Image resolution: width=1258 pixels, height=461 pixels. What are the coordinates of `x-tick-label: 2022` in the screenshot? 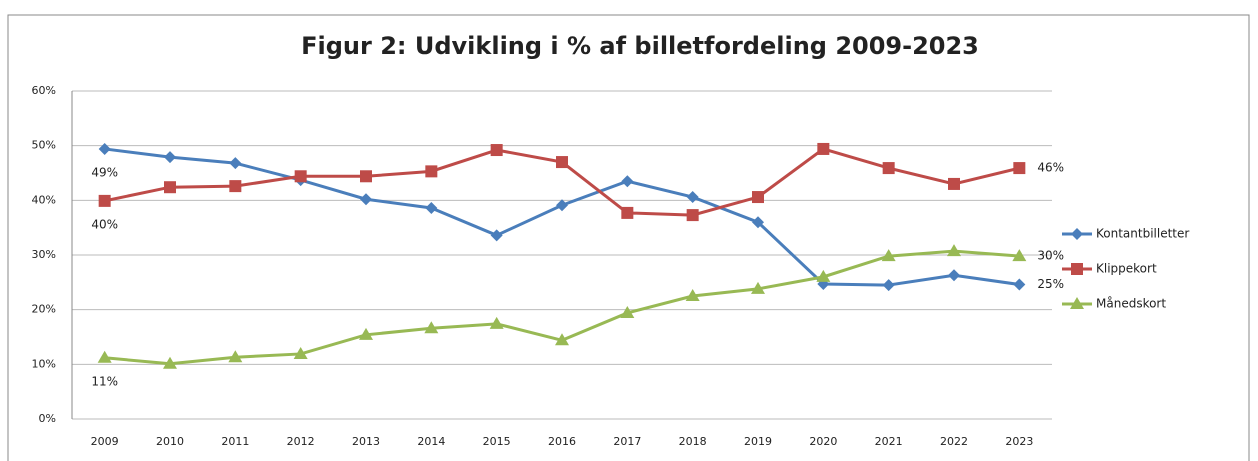 It's located at (954, 441).